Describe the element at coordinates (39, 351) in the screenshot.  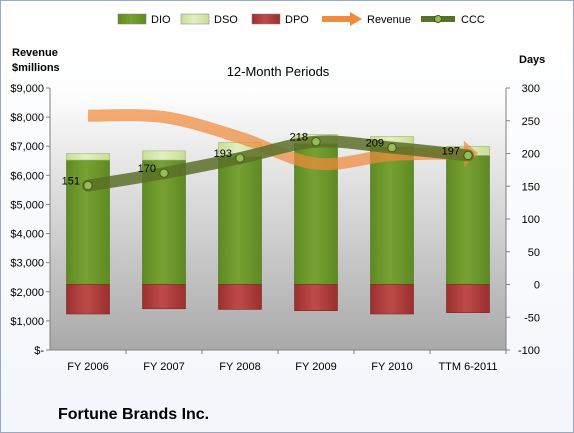
I see `left-tick-label: $-` at that location.